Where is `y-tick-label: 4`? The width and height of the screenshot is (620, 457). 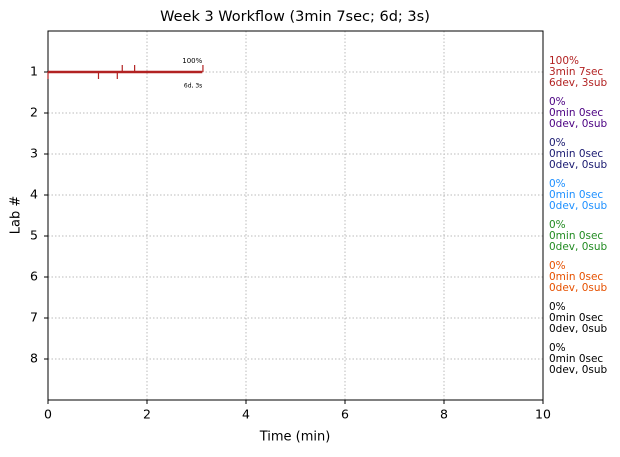
y-tick-label: 4 is located at coordinates (34, 194).